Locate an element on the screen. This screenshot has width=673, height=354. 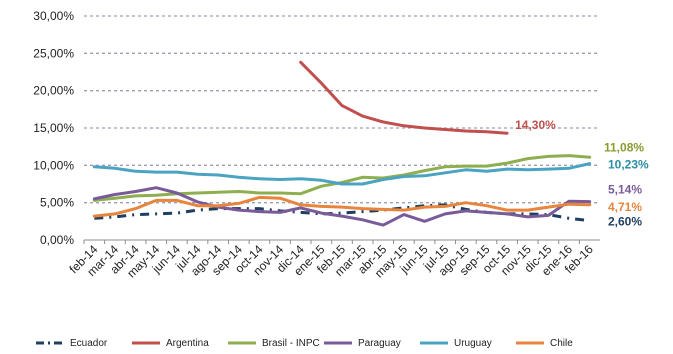
y-tick-label: 20,00% is located at coordinates (53, 91).